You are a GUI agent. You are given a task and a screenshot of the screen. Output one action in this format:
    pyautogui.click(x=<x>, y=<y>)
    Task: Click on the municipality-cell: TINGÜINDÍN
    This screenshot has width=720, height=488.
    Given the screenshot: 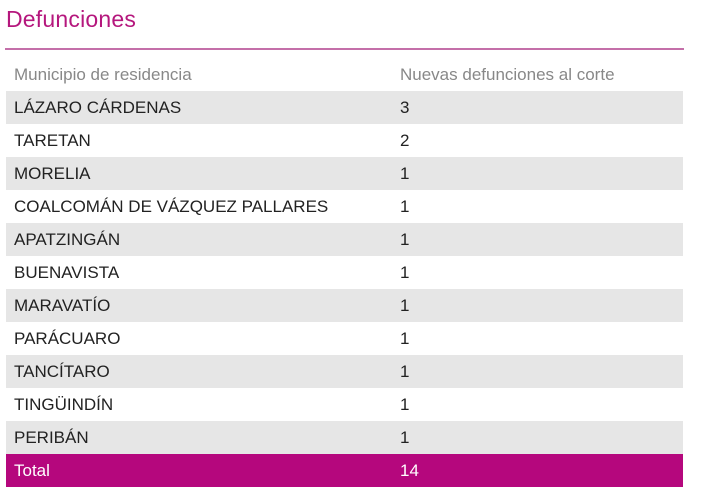 What is the action you would take?
    pyautogui.click(x=64, y=404)
    